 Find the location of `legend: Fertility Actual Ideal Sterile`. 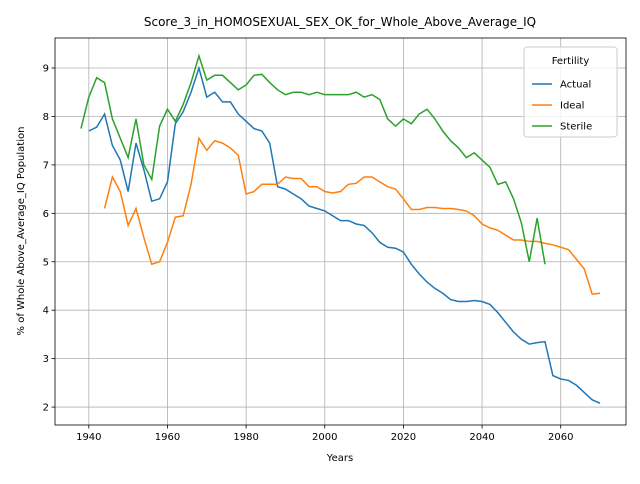

legend: Fertility Actual Ideal Sterile is located at coordinates (570, 92).